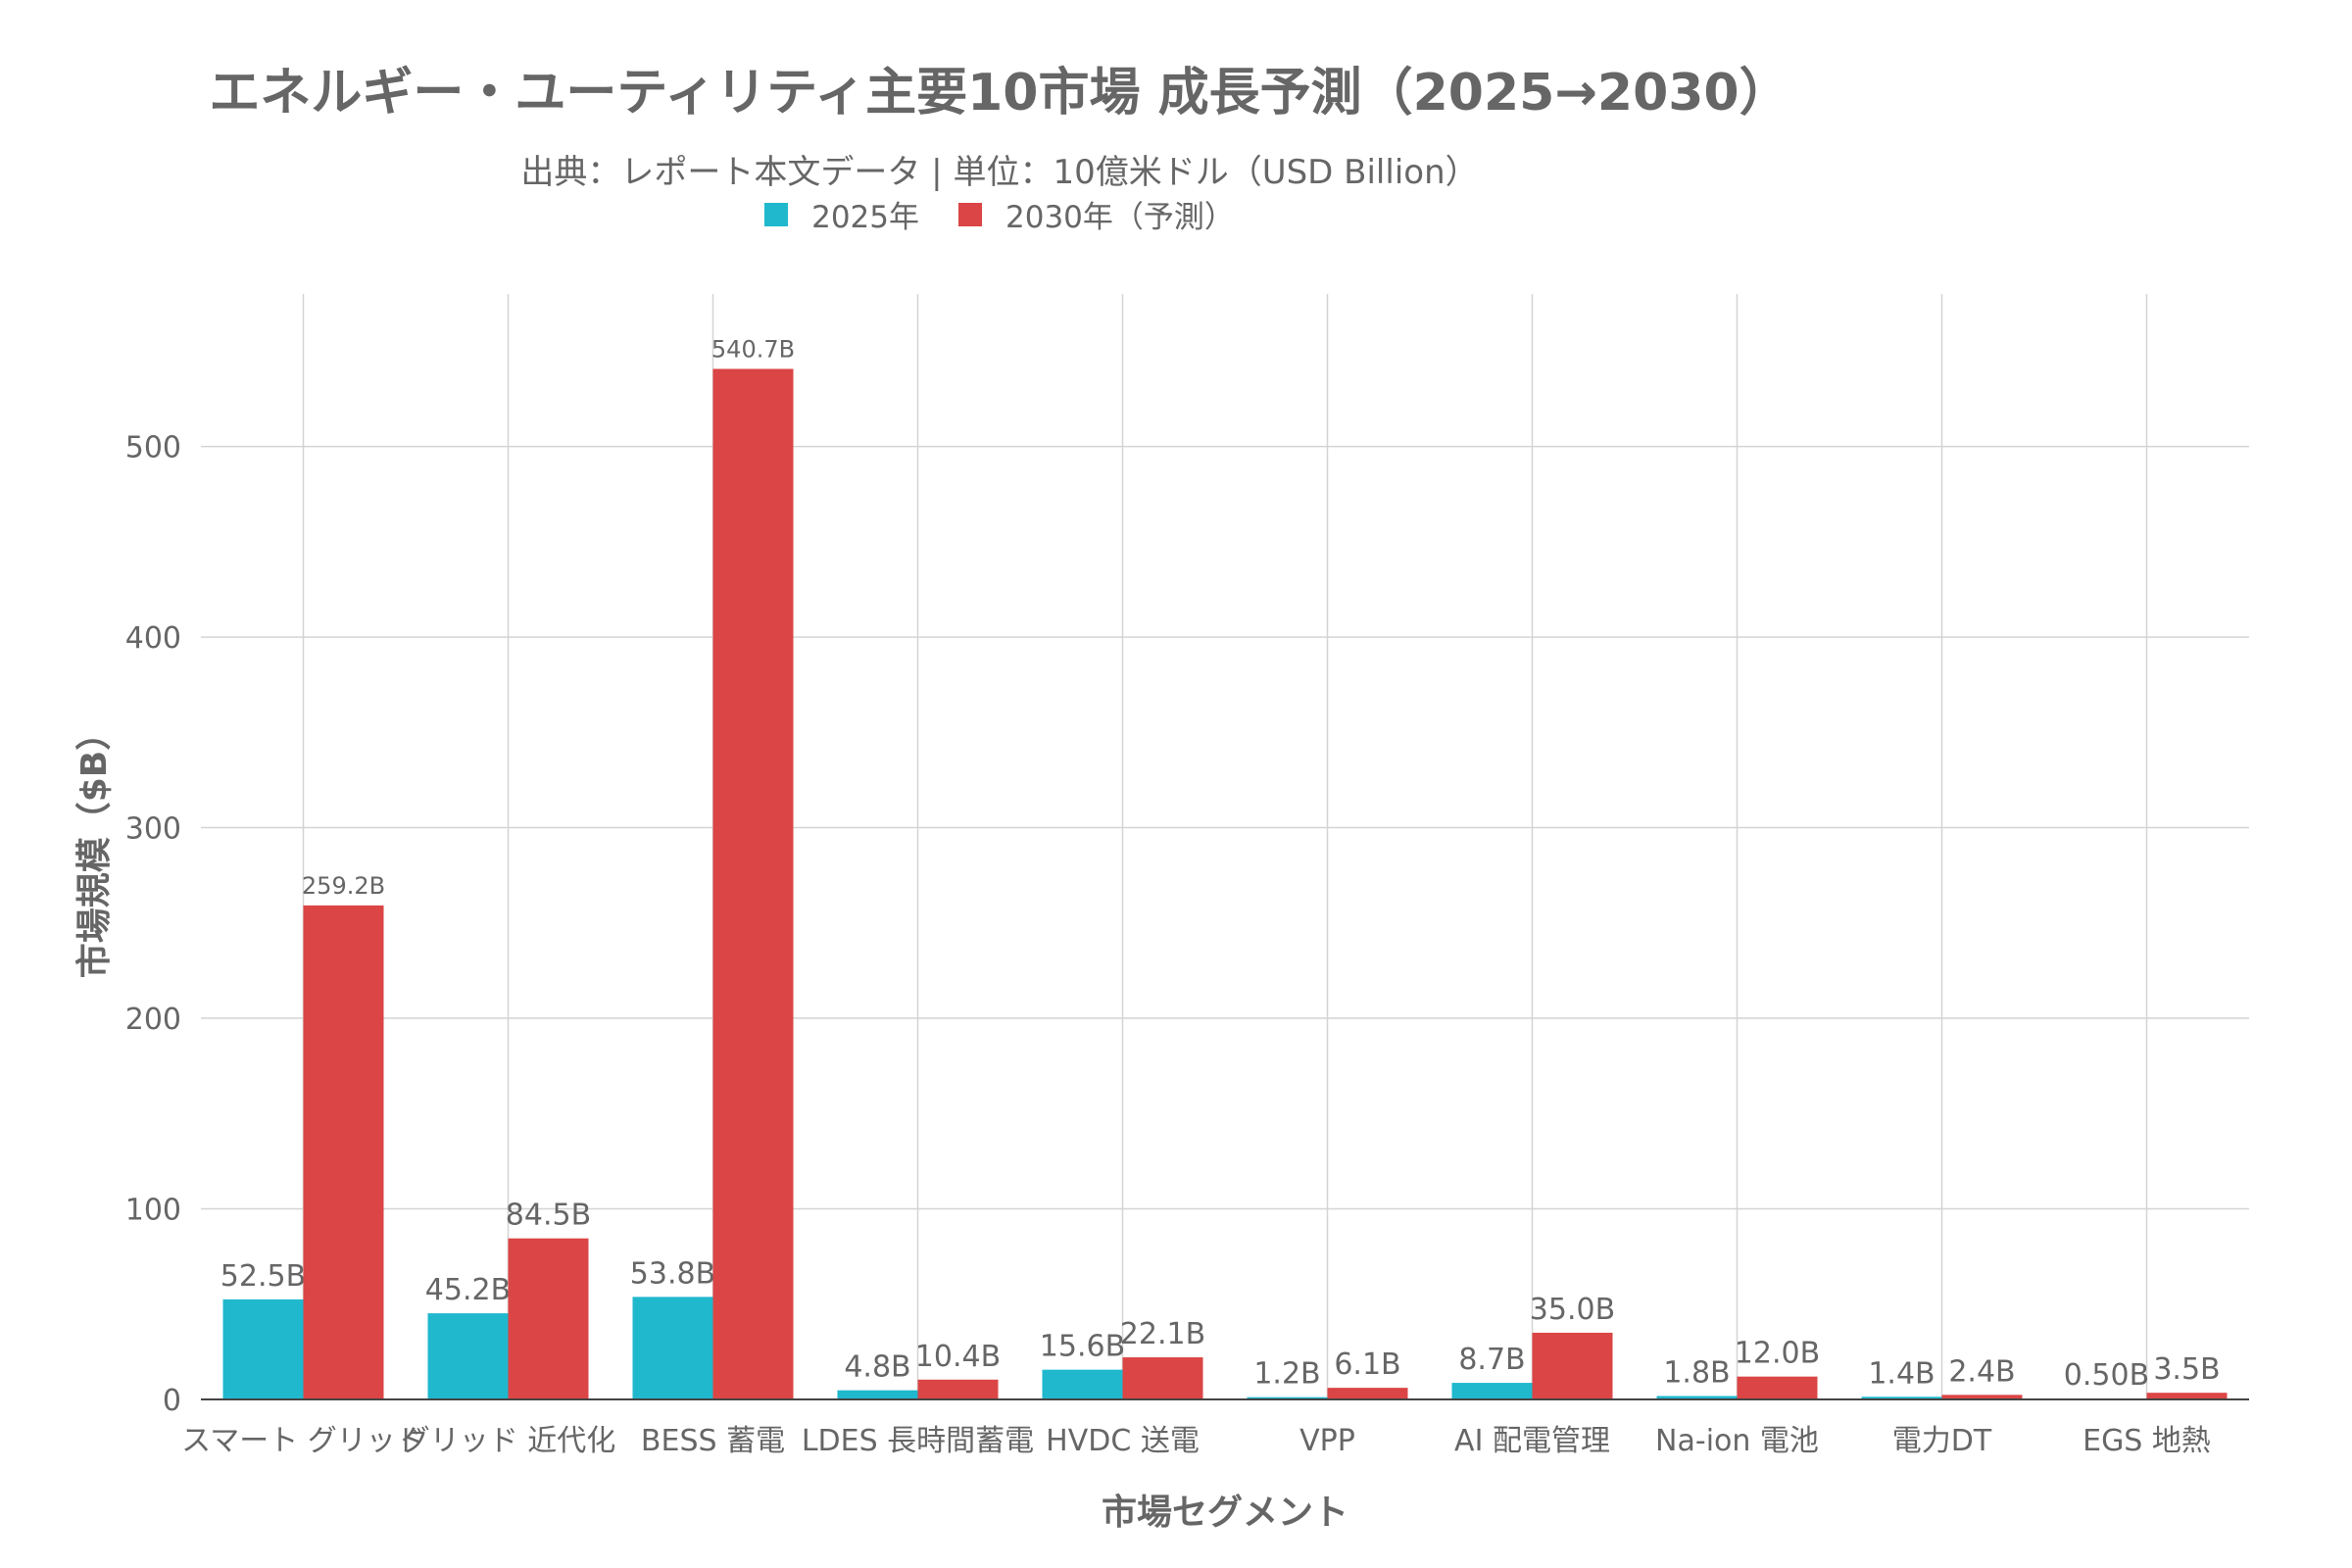 This screenshot has height=1568, width=2352. What do you see at coordinates (1777, 1354) in the screenshot?
I see `data-label: 12.0B` at bounding box center [1777, 1354].